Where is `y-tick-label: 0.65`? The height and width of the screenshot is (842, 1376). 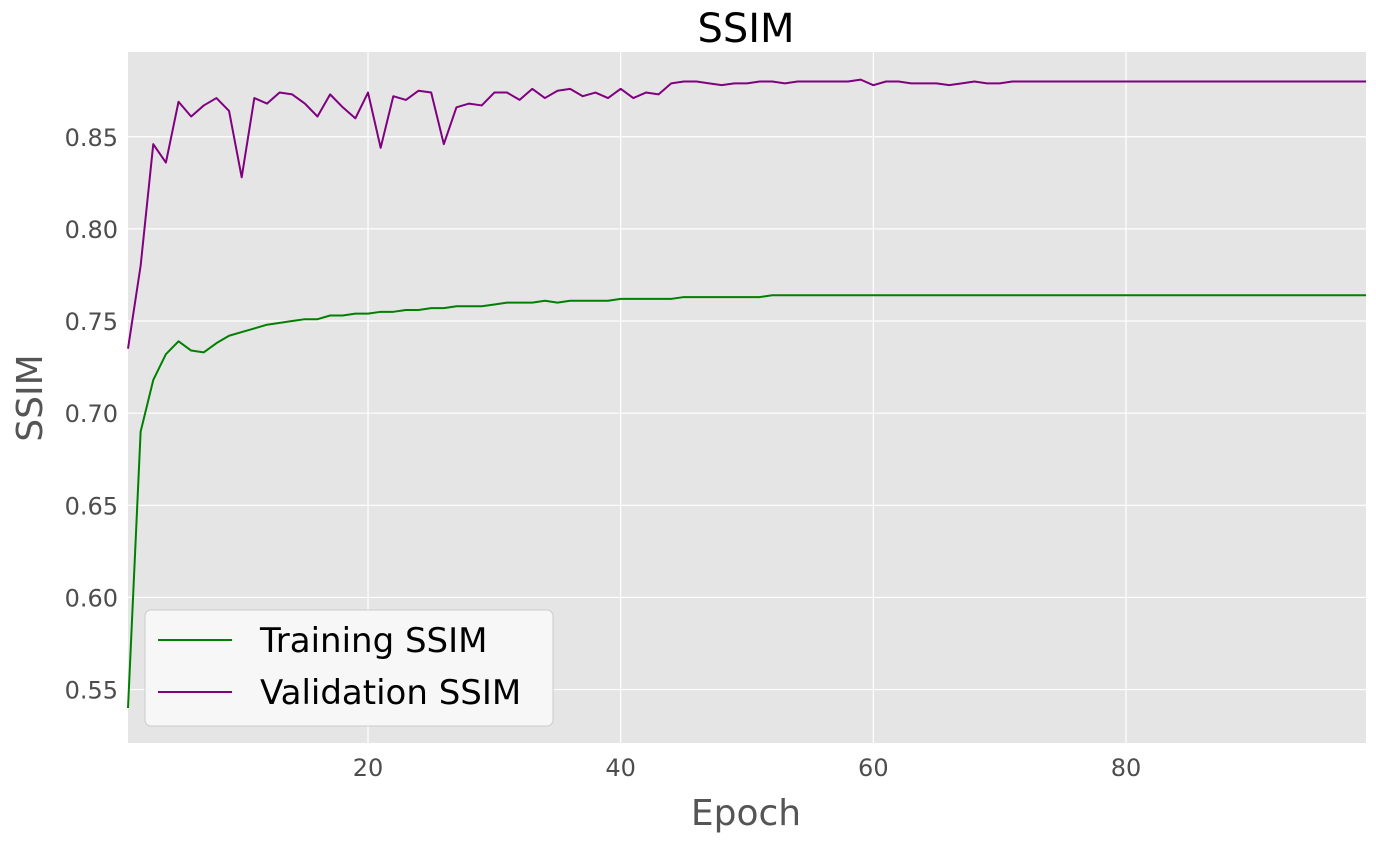 y-tick-label: 0.65 is located at coordinates (91, 506).